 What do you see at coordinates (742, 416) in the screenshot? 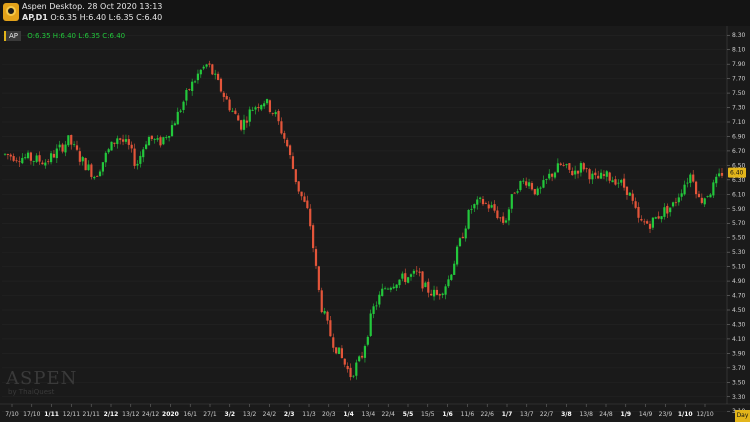
I see `timeframe-day-button: Day` at bounding box center [742, 416].